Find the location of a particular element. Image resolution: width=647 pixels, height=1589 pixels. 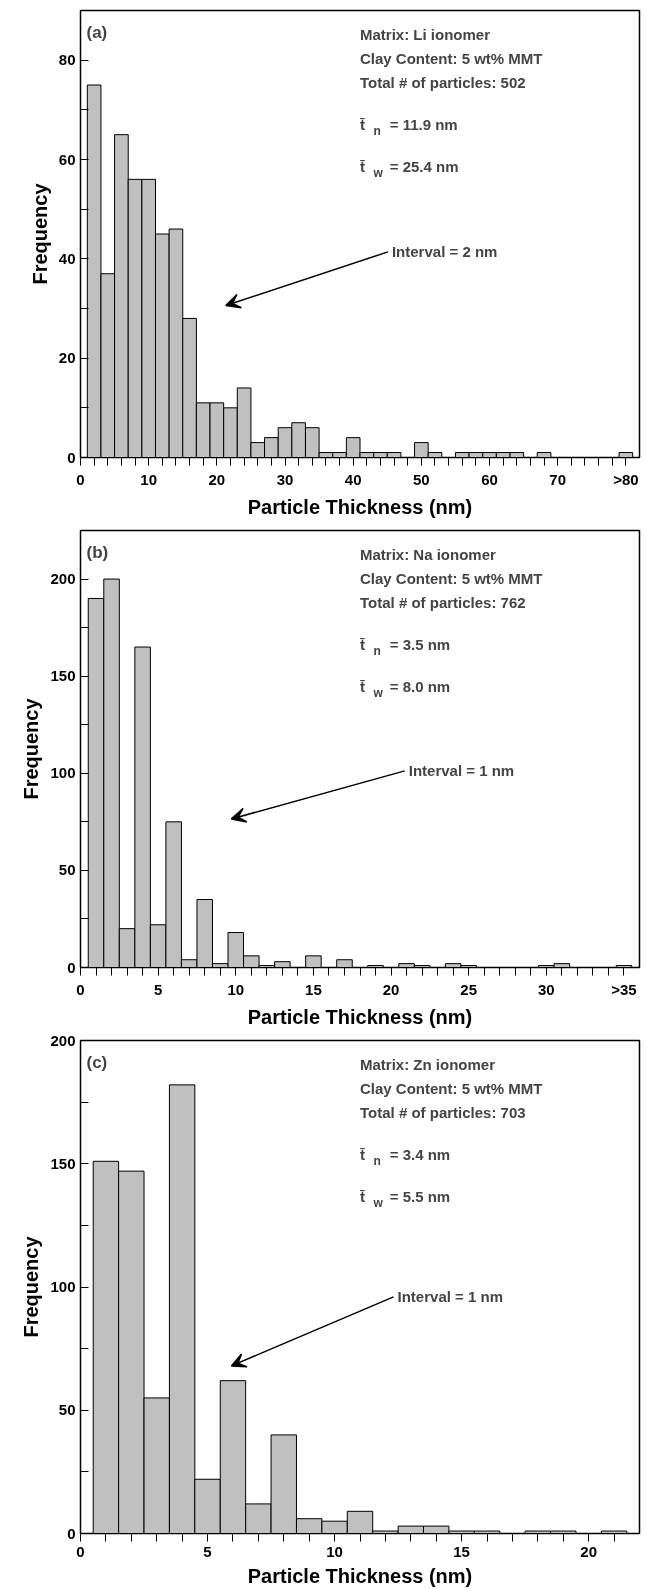

annotation: Matrix: Li ionomer is located at coordinates (425, 34).